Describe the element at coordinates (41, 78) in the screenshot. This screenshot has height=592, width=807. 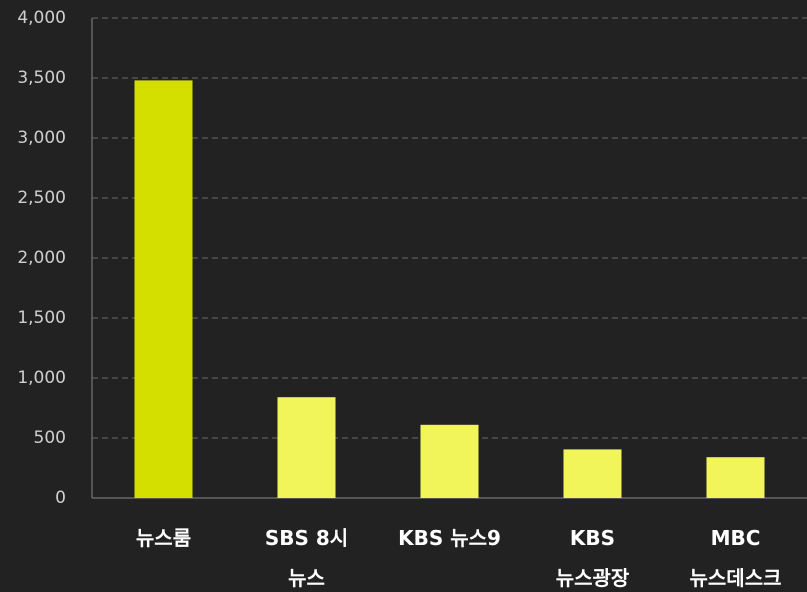
I see `y-tick-label: 3,500` at that location.